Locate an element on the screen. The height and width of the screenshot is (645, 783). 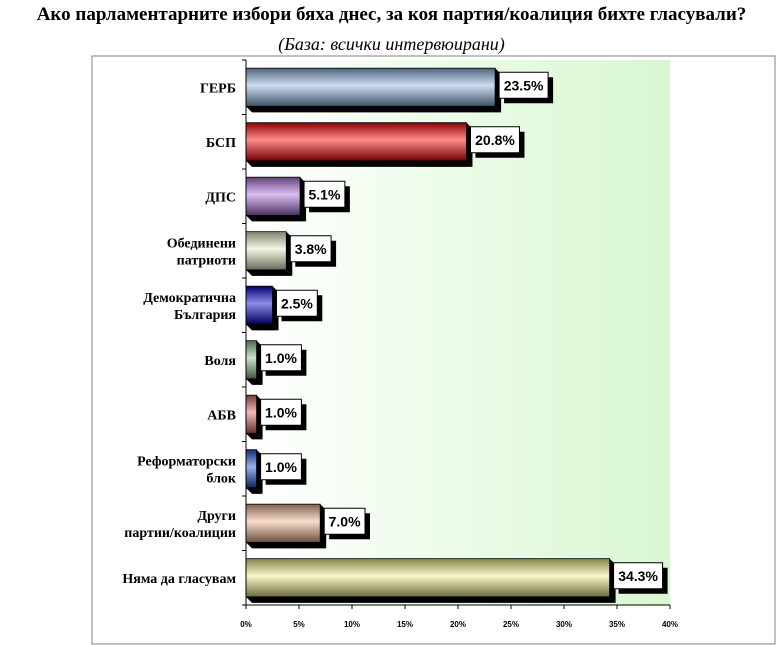
data-label: 23.5% is located at coordinates (524, 85).